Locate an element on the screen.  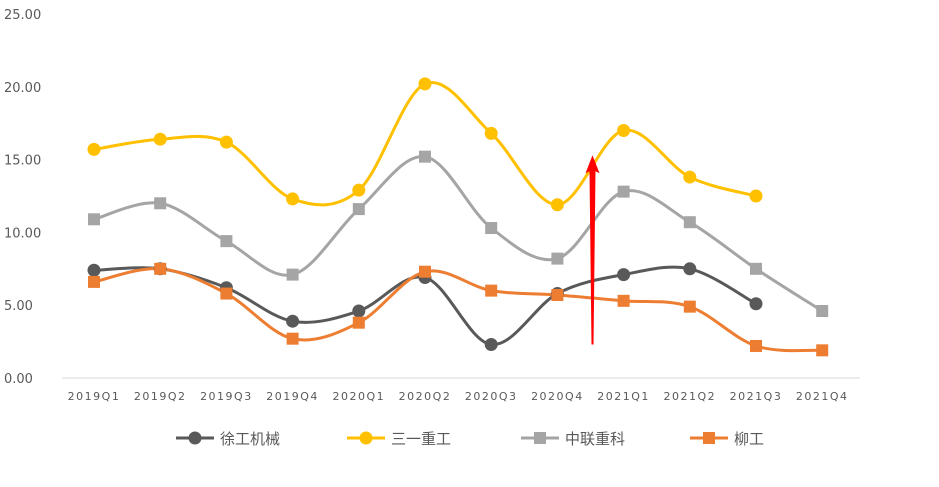
red-arrow is located at coordinates (592, 250).